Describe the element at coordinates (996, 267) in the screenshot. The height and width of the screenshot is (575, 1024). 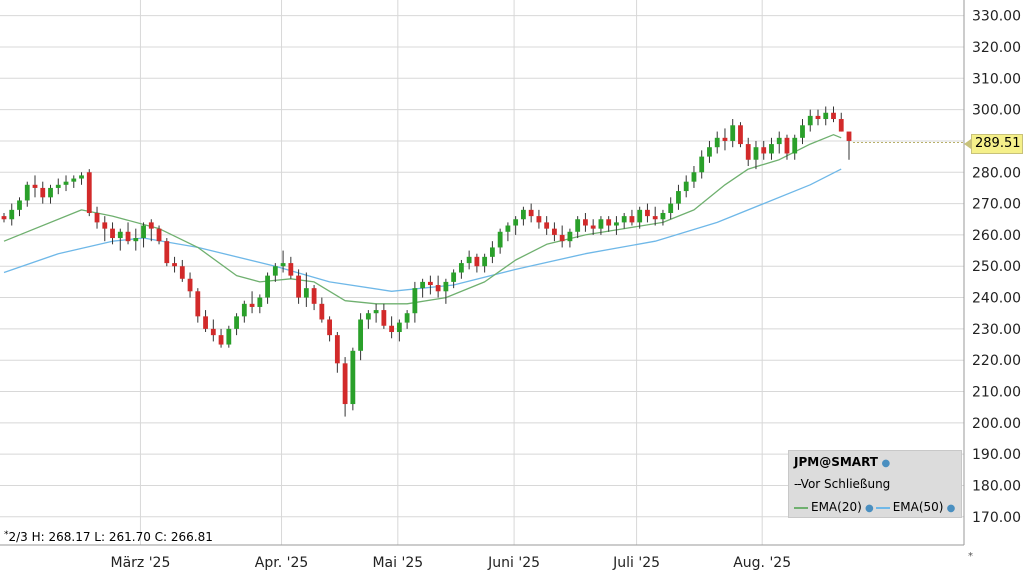
I see `y-tick-label: 250.00` at that location.